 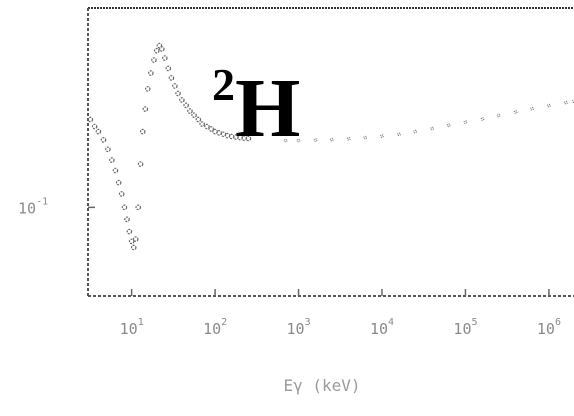 What do you see at coordinates (308, 322) in the screenshot?
I see `x-tick-exponent: 3` at bounding box center [308, 322].